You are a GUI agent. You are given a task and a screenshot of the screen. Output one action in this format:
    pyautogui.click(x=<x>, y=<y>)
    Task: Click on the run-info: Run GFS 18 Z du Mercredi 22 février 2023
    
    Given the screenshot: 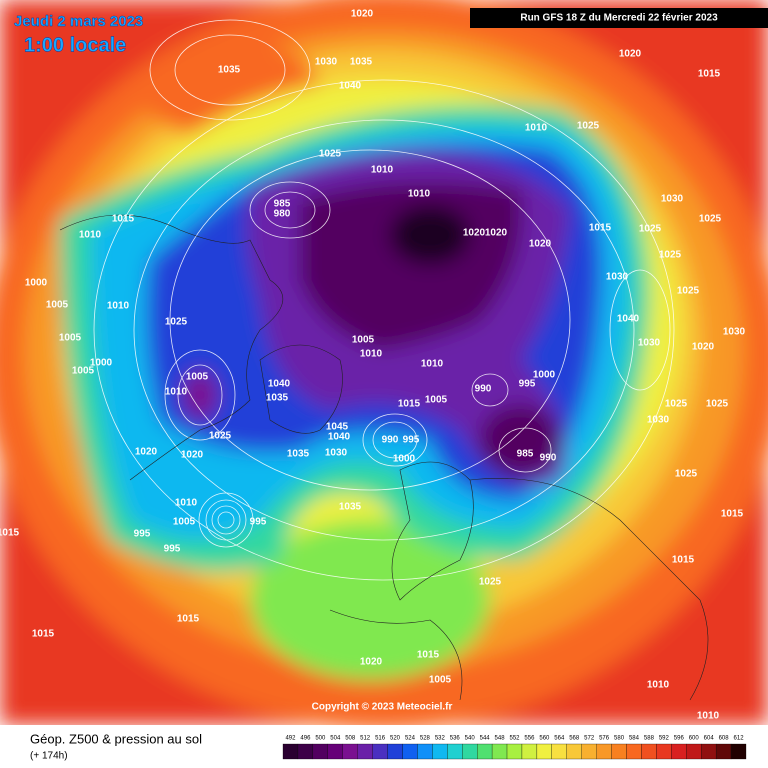 What is the action you would take?
    pyautogui.click(x=619, y=18)
    